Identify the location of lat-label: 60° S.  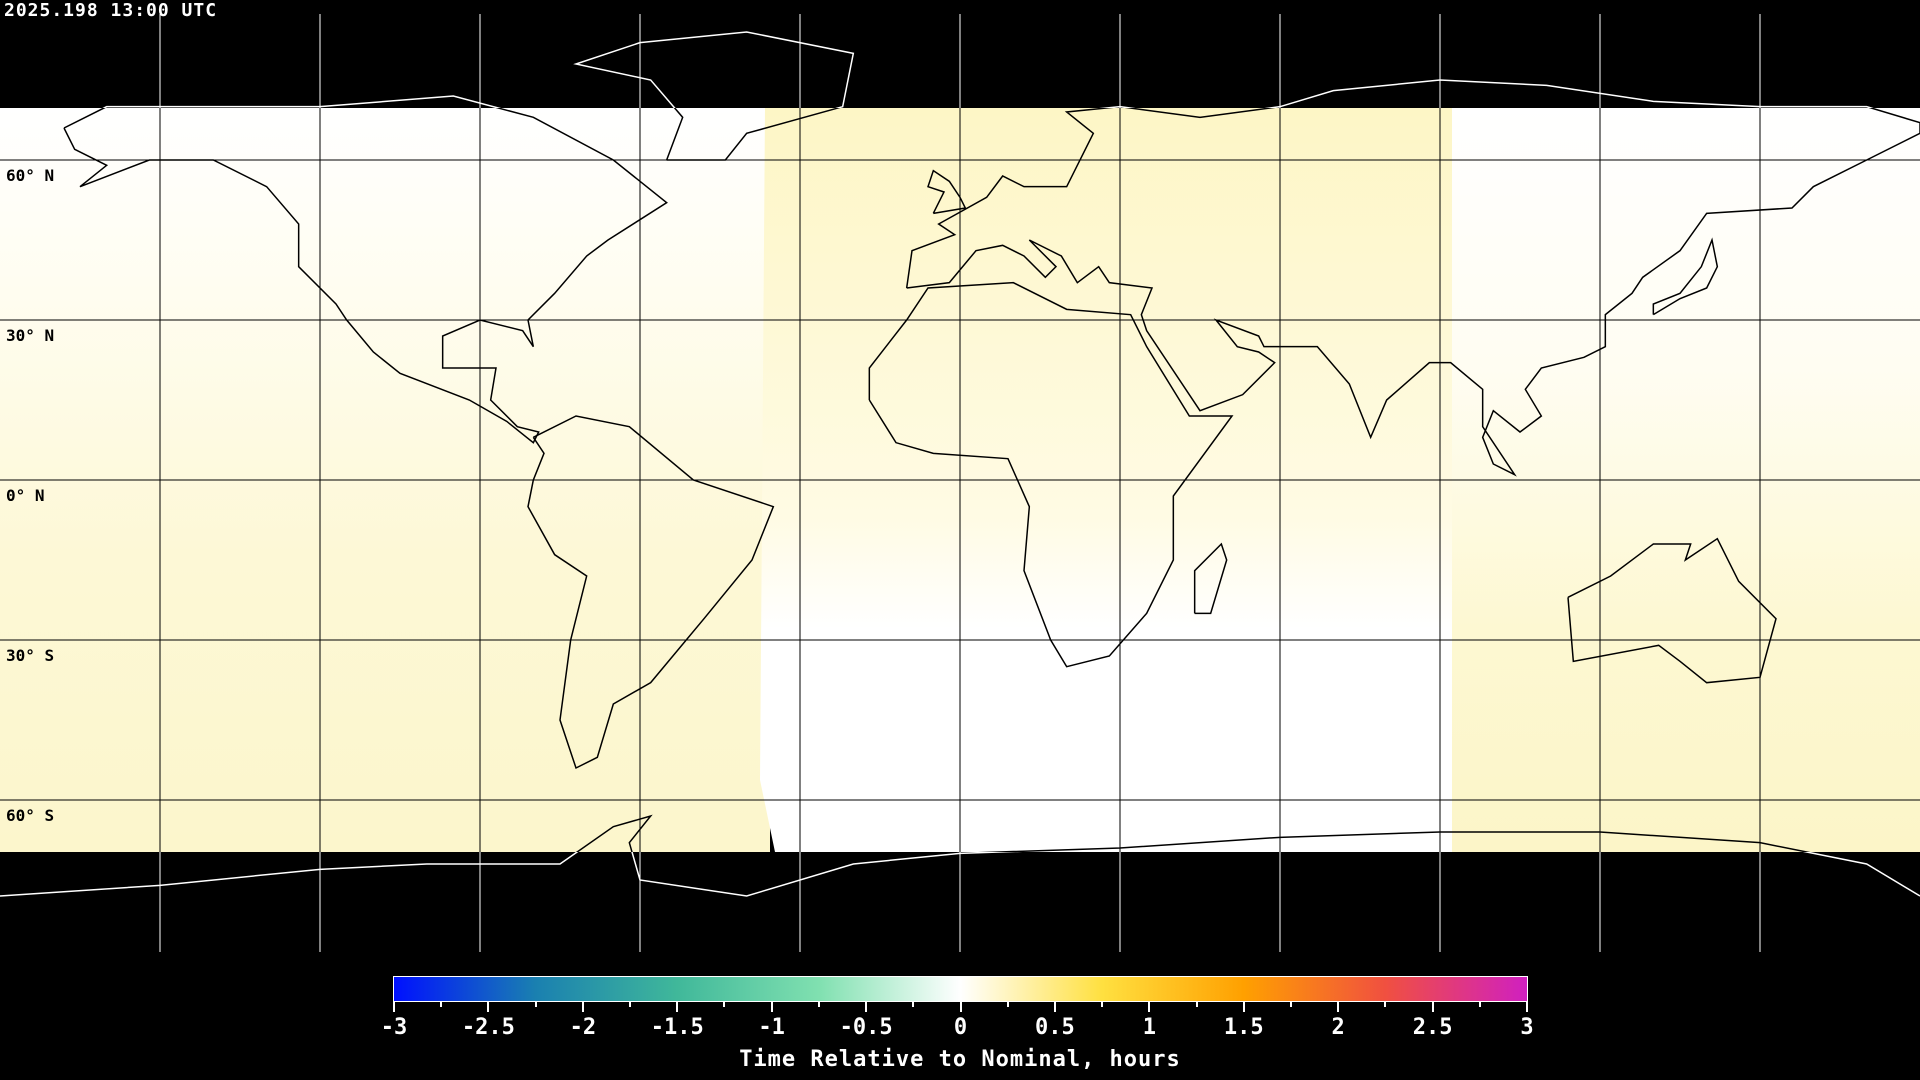
(30, 815).